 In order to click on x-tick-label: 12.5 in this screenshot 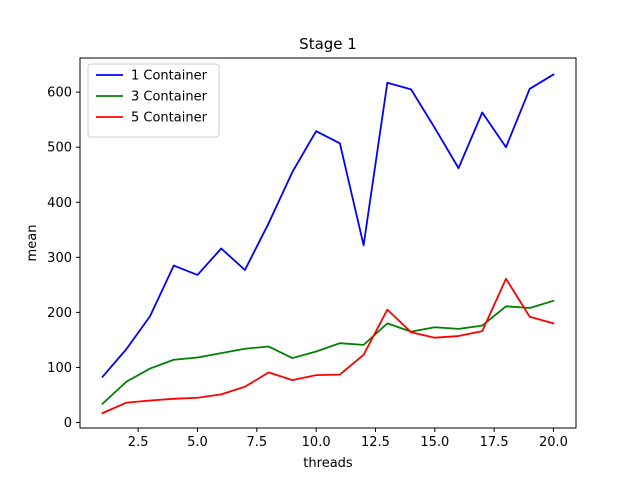, I will do `click(375, 442)`.